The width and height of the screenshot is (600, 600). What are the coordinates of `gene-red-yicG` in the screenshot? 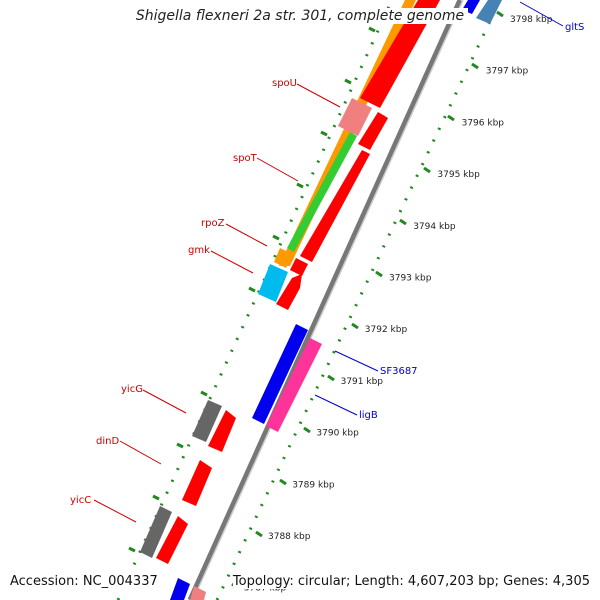 It's located at (222, 431).